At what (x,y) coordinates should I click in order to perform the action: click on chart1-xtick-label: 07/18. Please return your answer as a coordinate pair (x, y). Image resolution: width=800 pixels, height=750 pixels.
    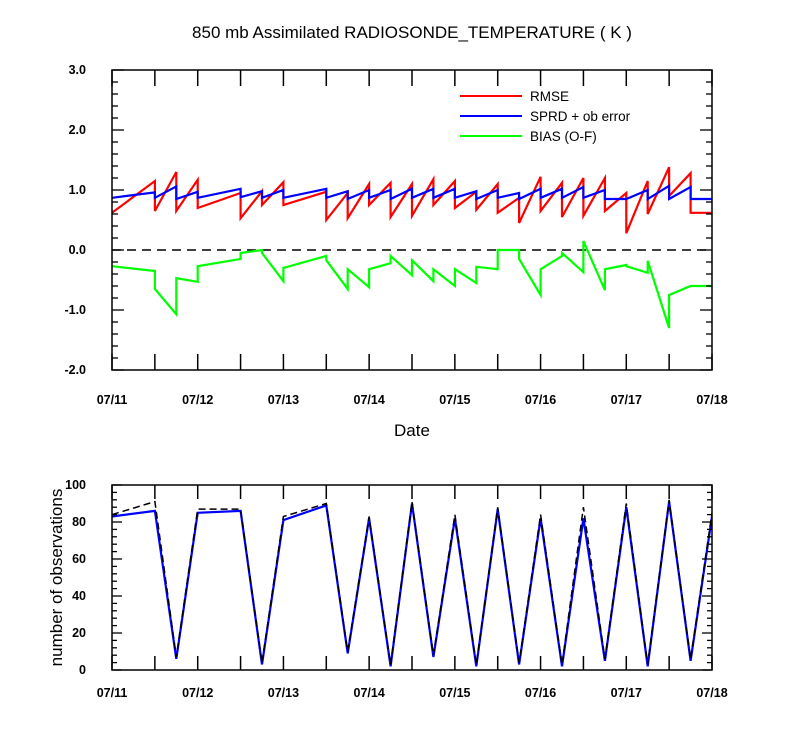
    Looking at the image, I should click on (711, 400).